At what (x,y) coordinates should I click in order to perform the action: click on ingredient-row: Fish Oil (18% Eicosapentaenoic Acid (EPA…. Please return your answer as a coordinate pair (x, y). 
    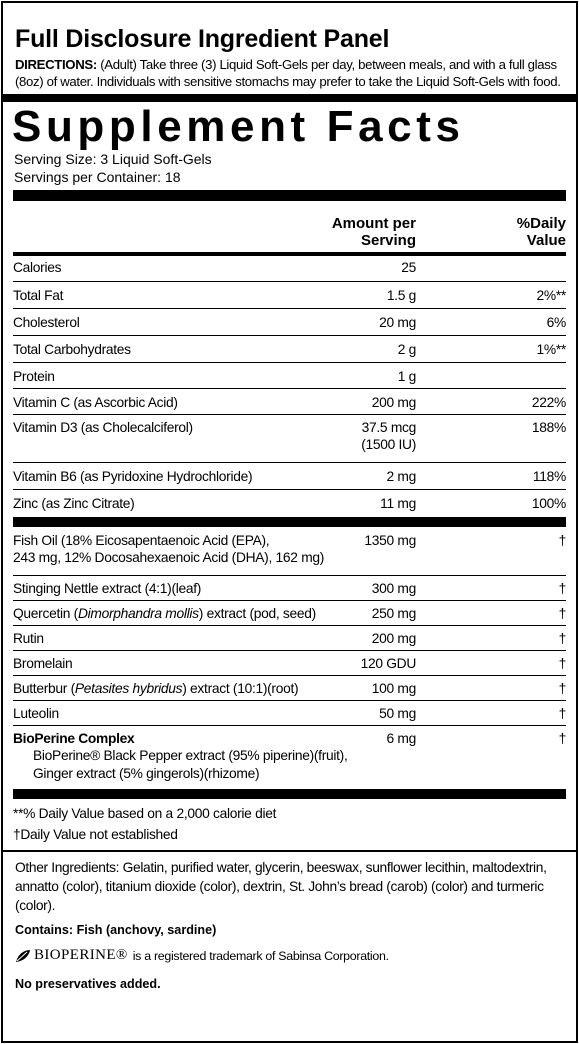
    Looking at the image, I should click on (289, 551).